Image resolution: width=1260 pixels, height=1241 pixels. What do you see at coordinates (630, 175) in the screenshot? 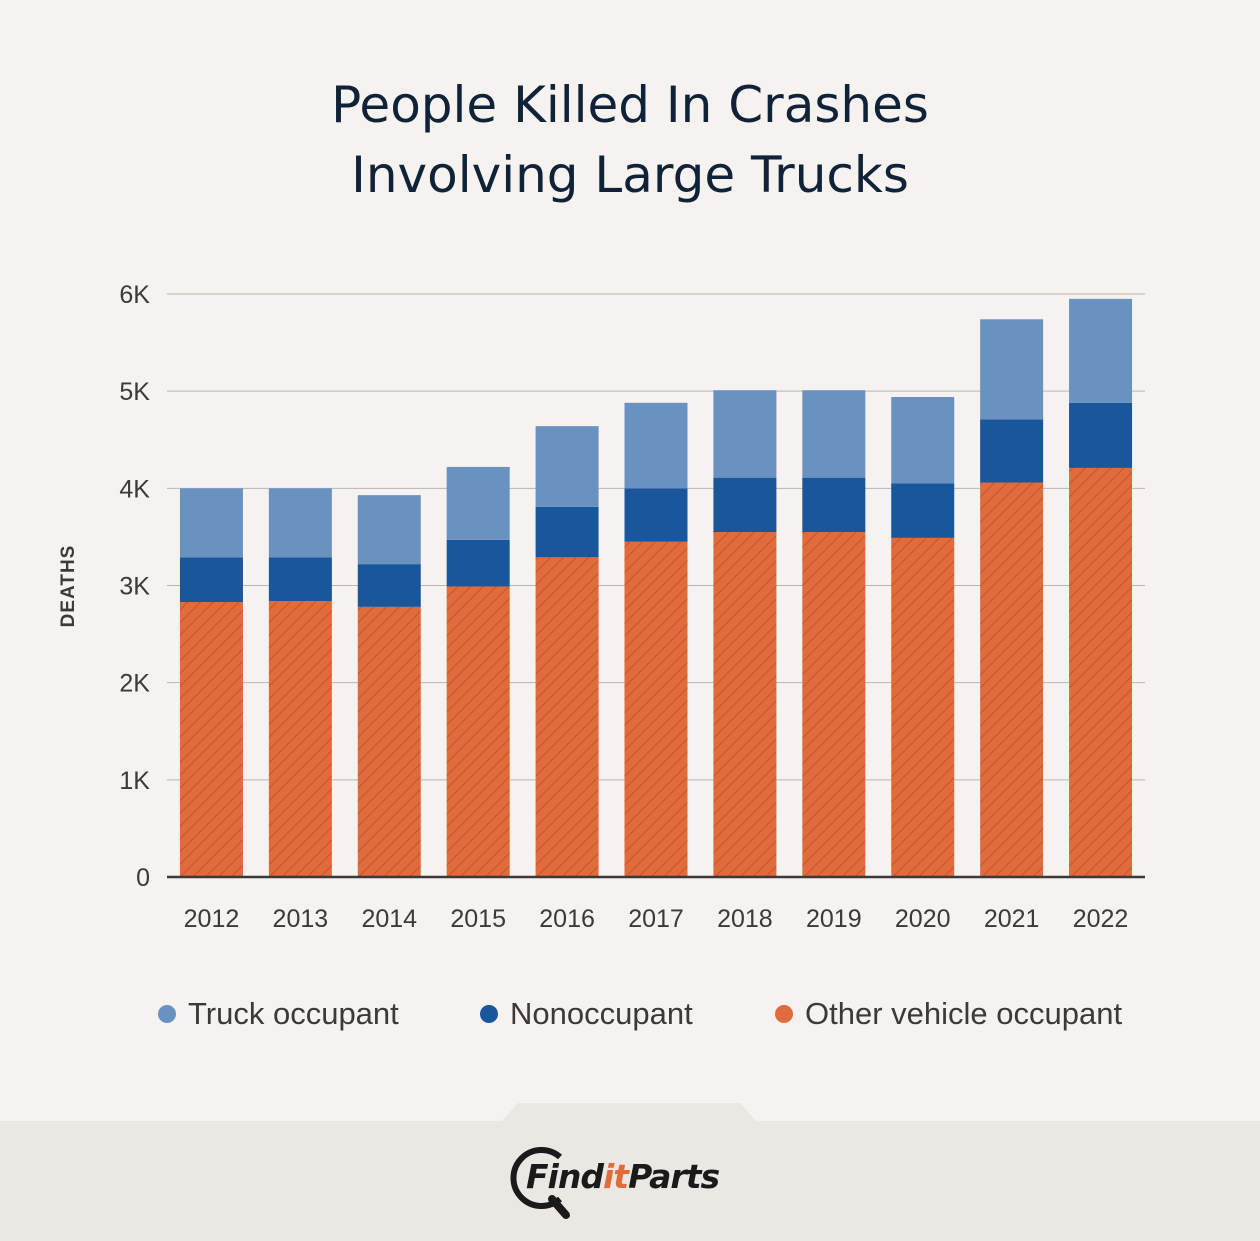
I see `chart-title-line2: Involving Large Trucks` at bounding box center [630, 175].